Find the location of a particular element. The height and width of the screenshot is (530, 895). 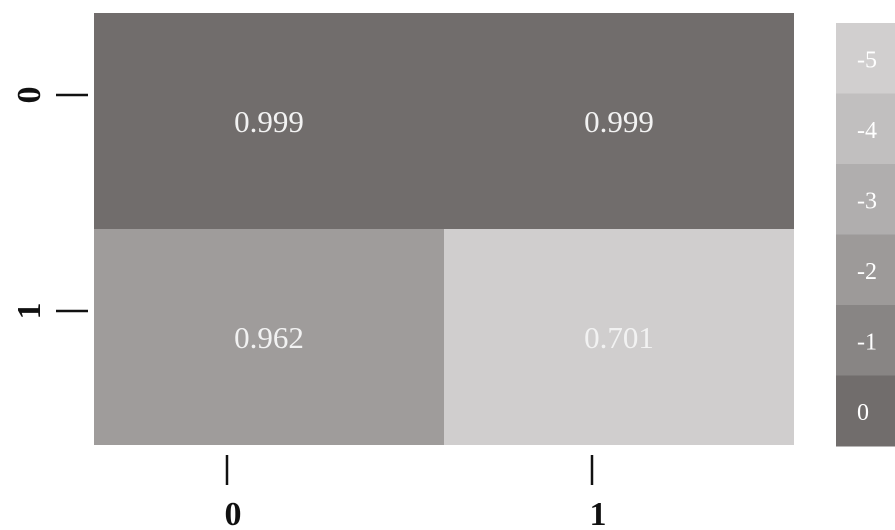

colorbar-tick-label: -4 is located at coordinates (867, 131).